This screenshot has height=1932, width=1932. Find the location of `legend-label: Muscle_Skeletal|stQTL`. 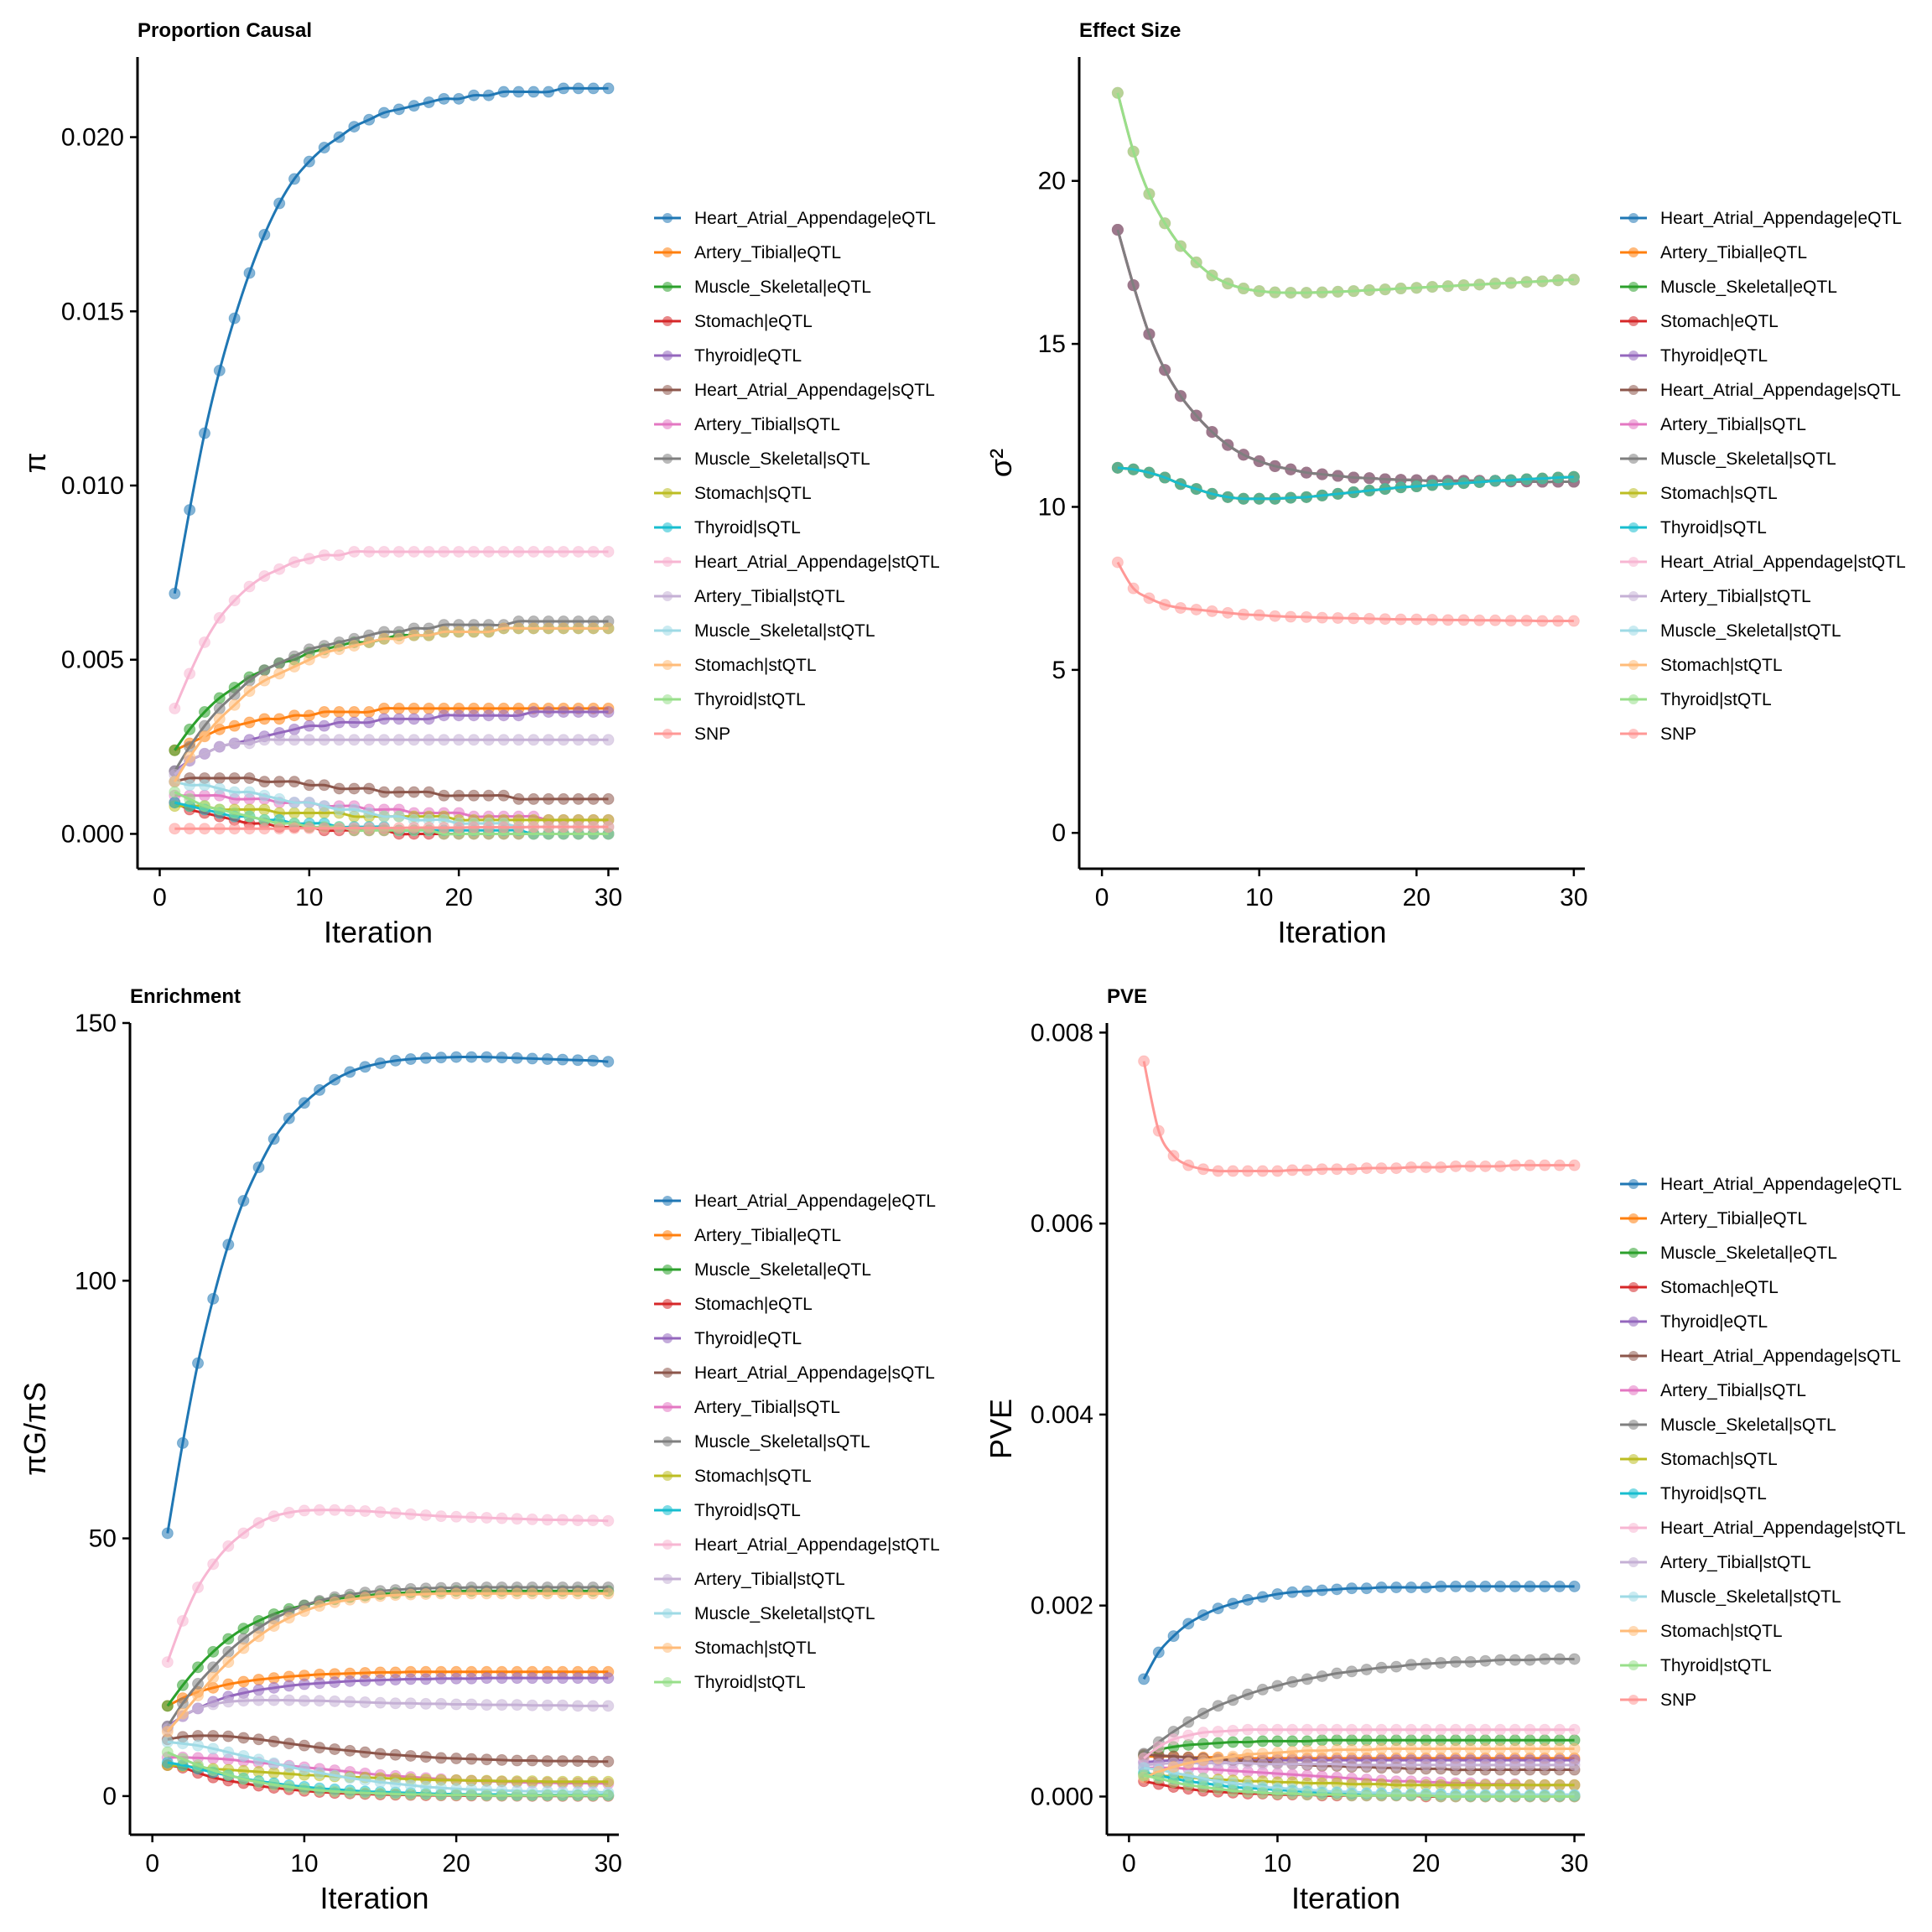

legend-label: Muscle_Skeletal|stQTL is located at coordinates (1750, 1597).